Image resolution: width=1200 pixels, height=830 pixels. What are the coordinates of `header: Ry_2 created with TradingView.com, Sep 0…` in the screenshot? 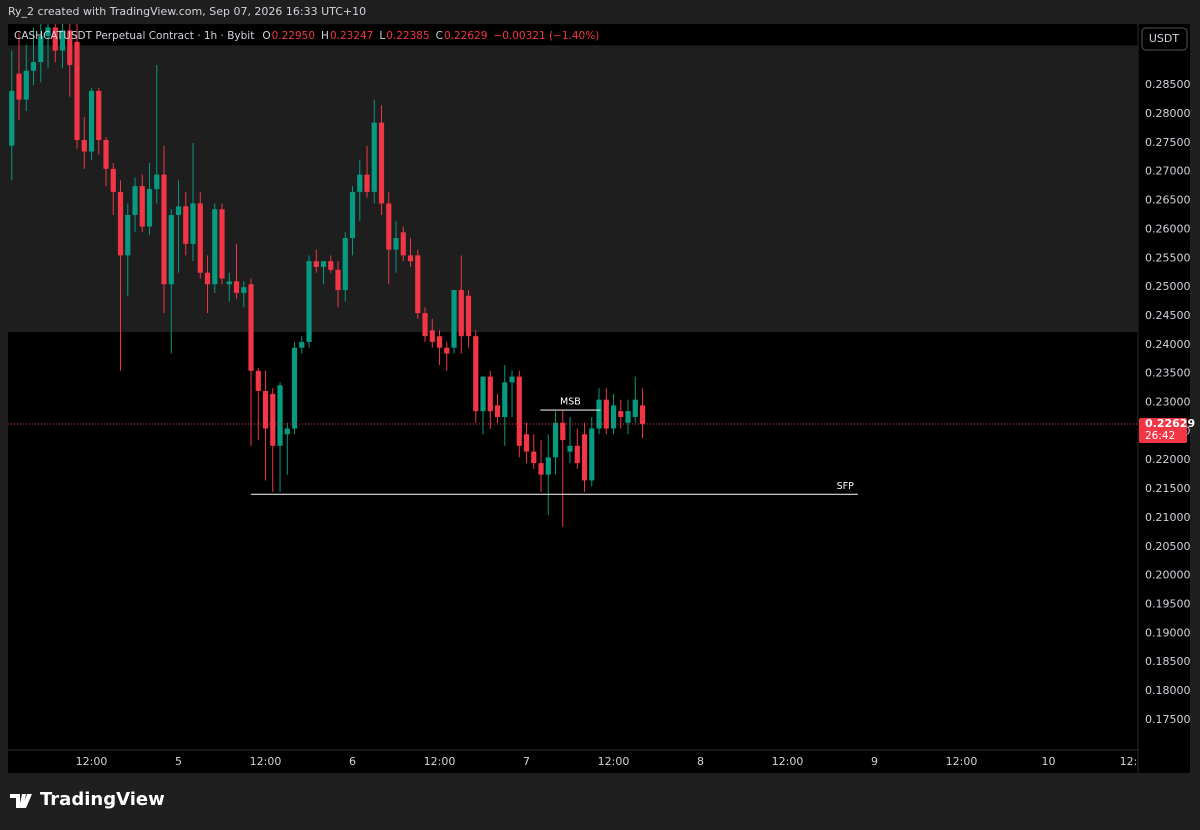 It's located at (187, 11).